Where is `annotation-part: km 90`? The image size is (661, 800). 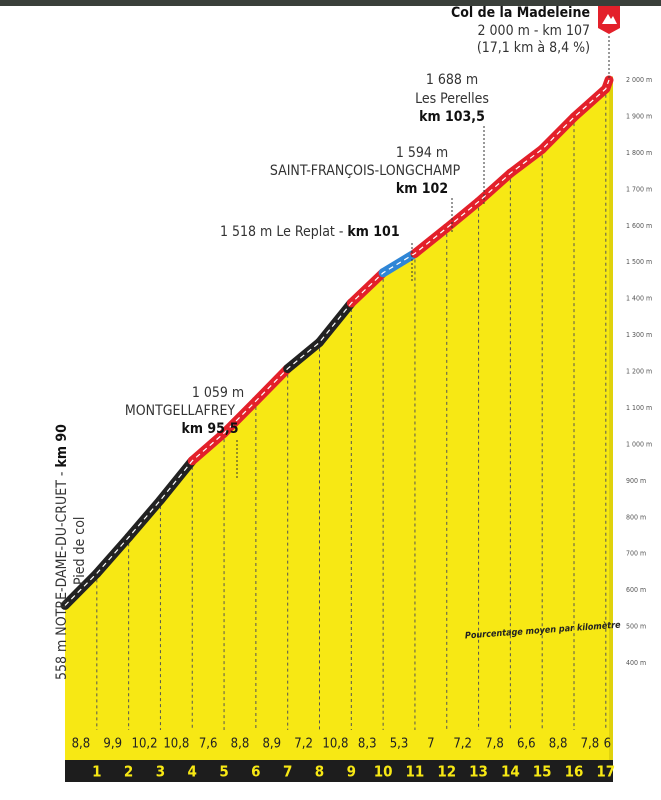 annotation-part: km 90 is located at coordinates (62, 446).